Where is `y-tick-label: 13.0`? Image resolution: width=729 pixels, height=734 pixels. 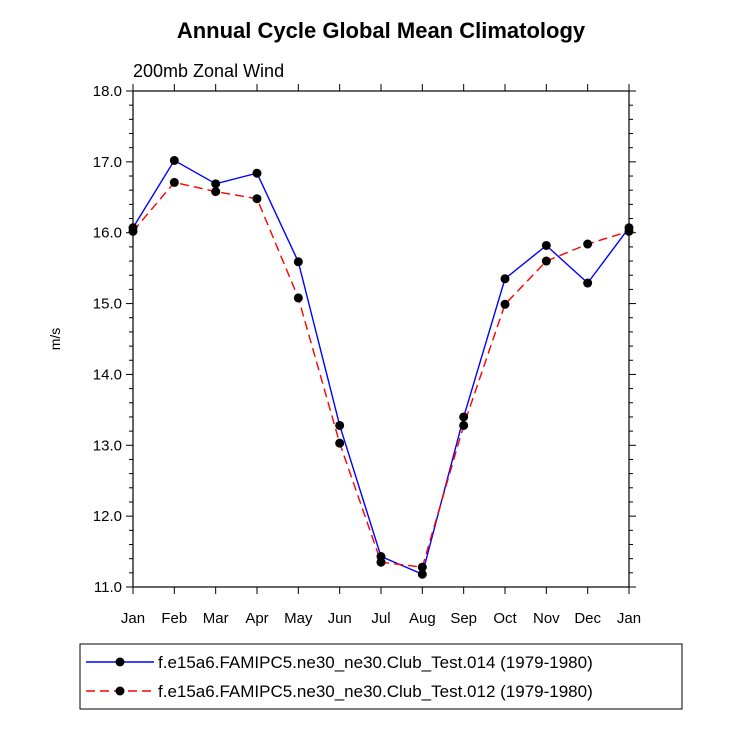 y-tick-label: 13.0 is located at coordinates (107, 445).